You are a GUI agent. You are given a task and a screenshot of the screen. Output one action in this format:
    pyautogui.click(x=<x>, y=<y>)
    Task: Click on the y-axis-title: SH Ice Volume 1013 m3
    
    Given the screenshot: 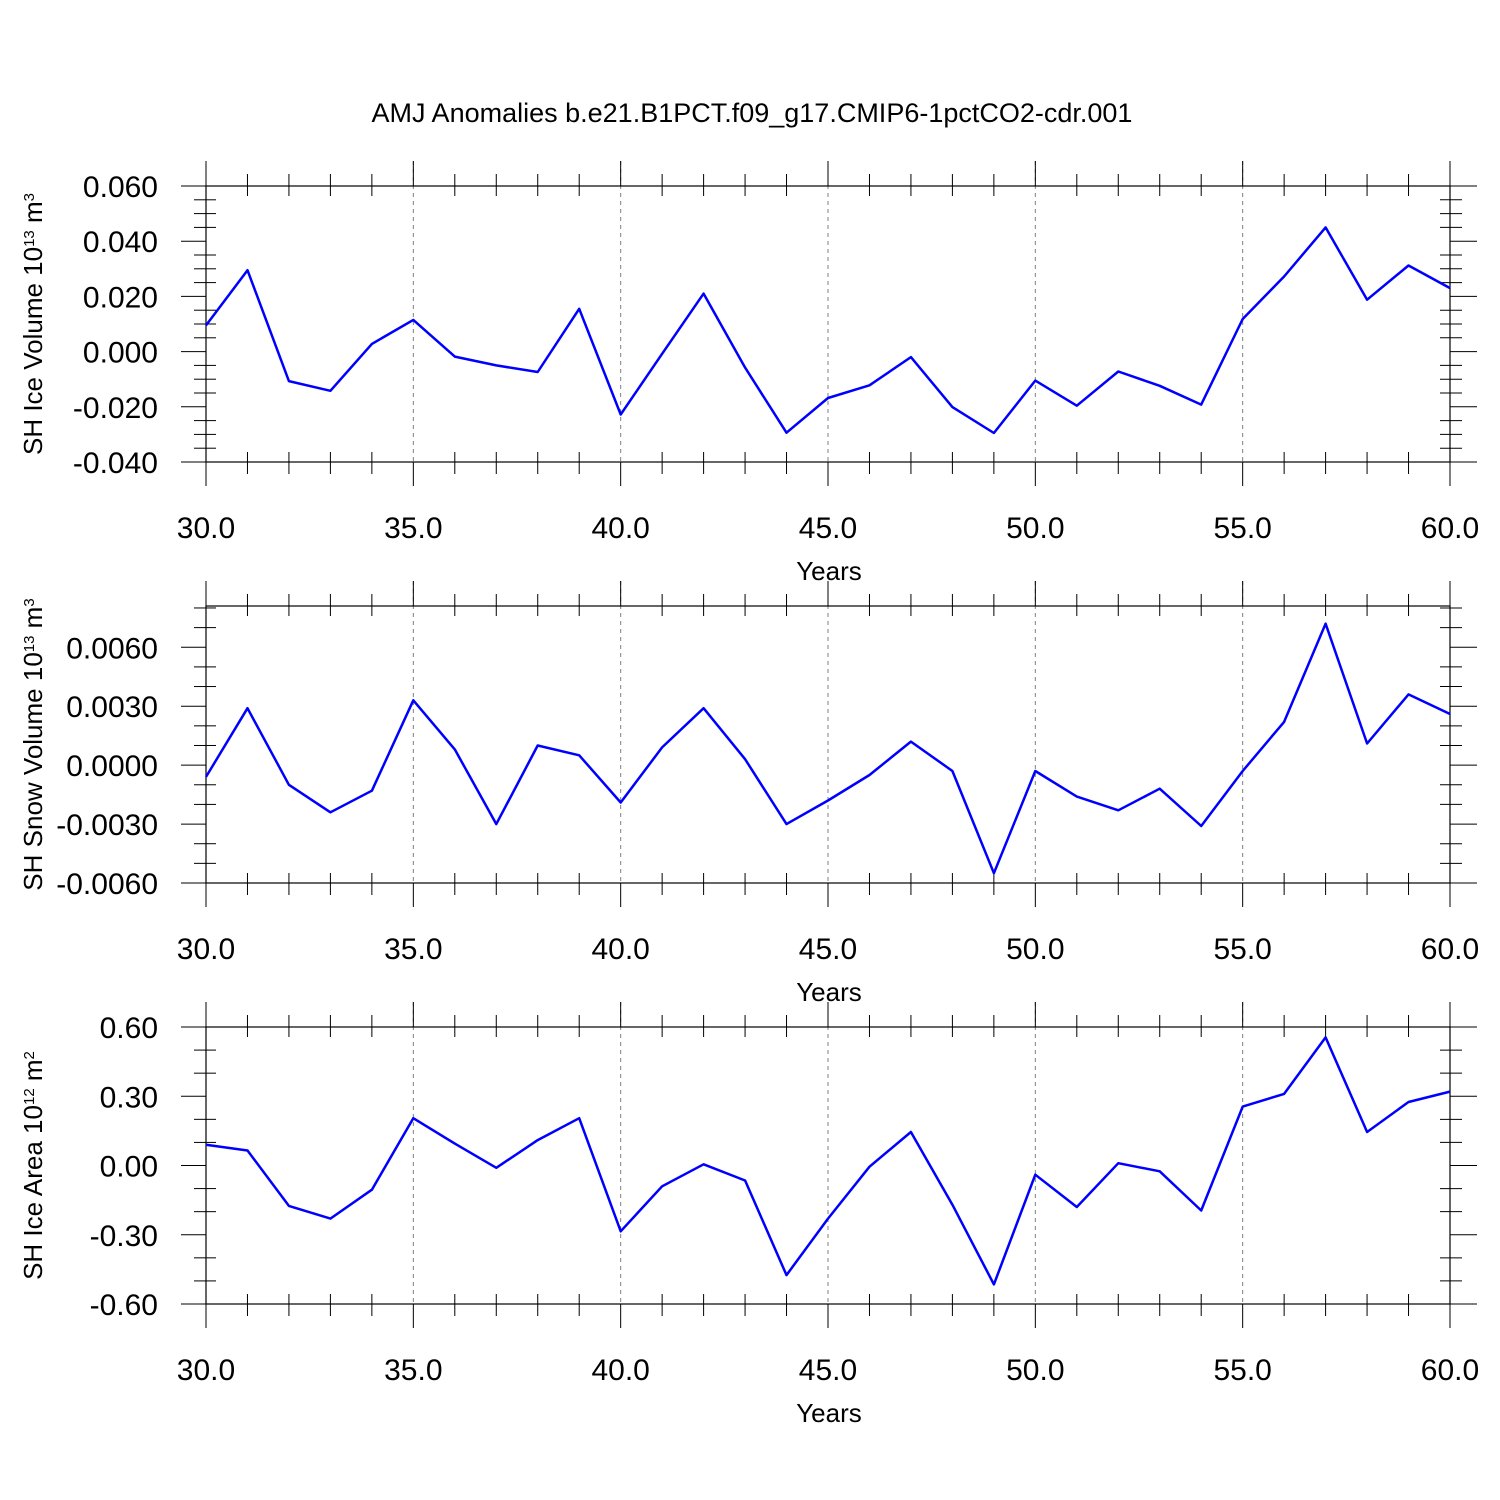 What is the action you would take?
    pyautogui.click(x=33, y=324)
    